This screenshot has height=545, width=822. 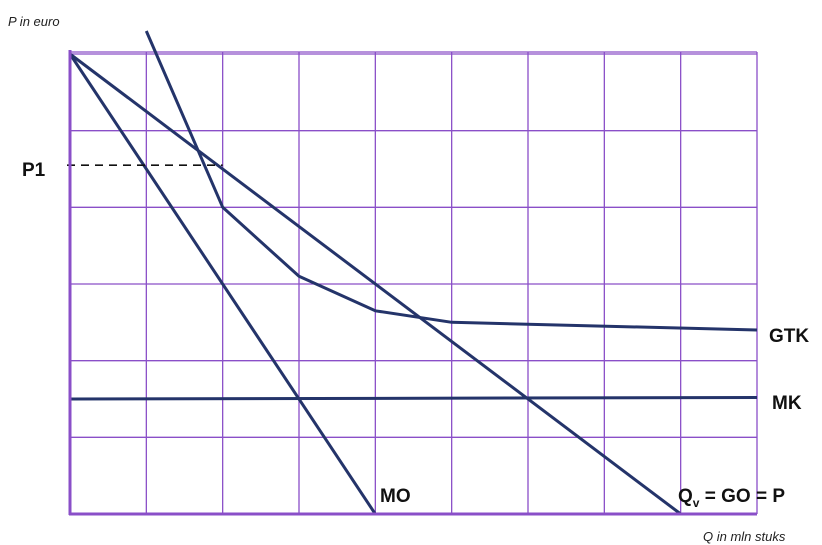 What do you see at coordinates (34, 21) in the screenshot?
I see `y-axis-label: P in euro` at bounding box center [34, 21].